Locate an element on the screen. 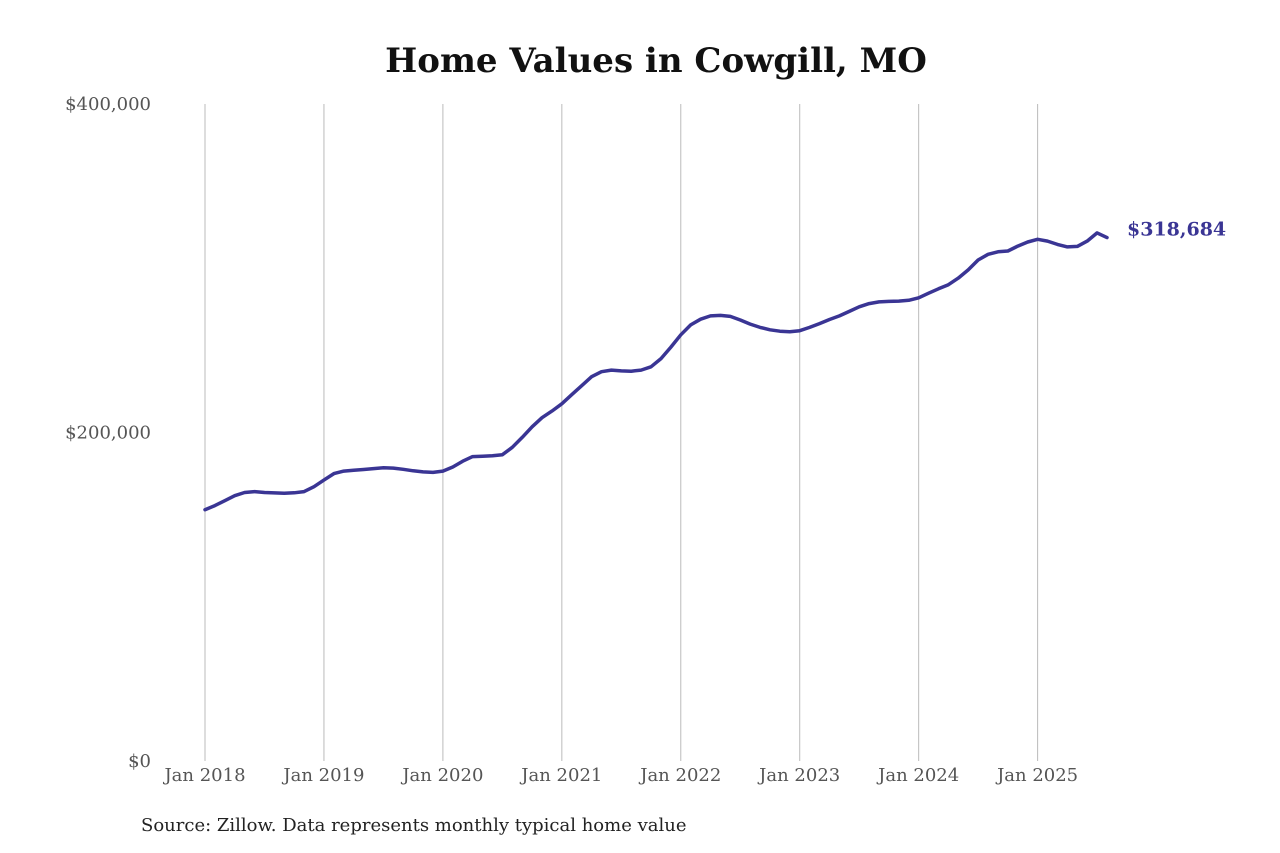  y-tick-label: $400,000 is located at coordinates (108, 104).